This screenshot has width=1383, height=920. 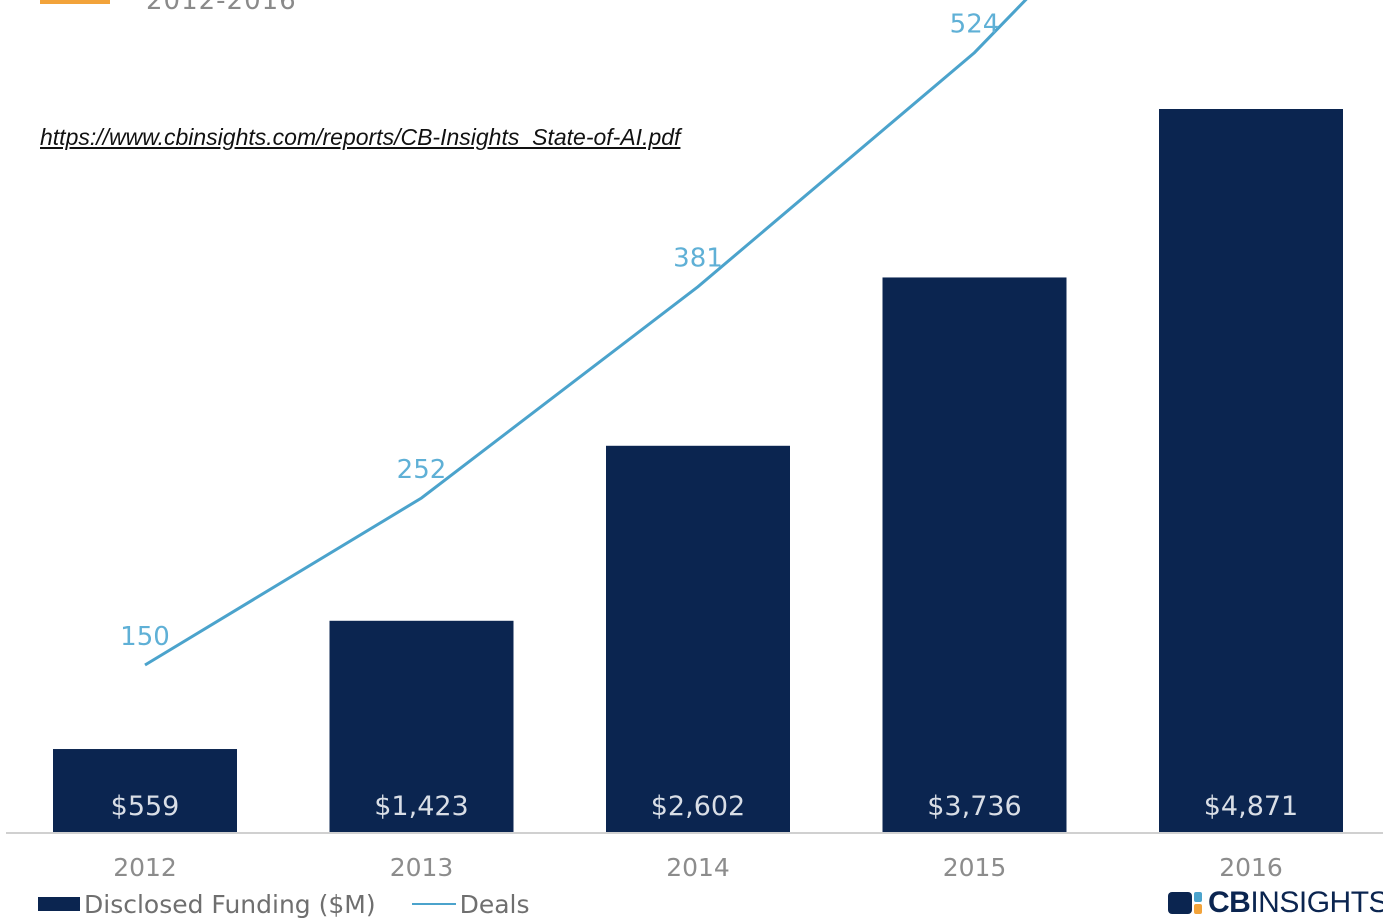 What do you see at coordinates (1251, 806) in the screenshot?
I see `bar-value-label: $4,871` at bounding box center [1251, 806].